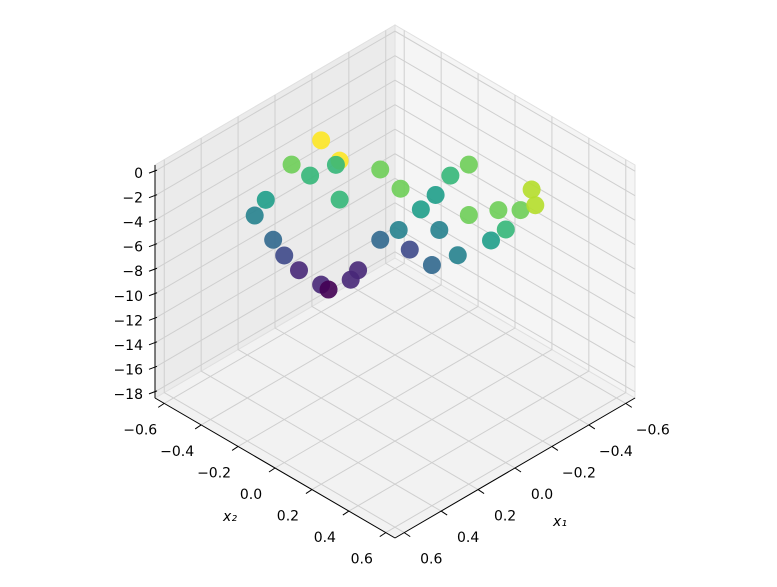 This screenshot has height=587, width=777. What do you see at coordinates (214, 473) in the screenshot?
I see `y-tick-label: −0.2` at bounding box center [214, 473].